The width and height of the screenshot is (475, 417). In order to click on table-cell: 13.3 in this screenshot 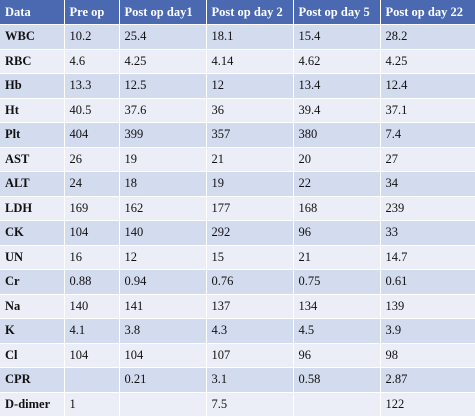, I will do `click(92, 86)`.